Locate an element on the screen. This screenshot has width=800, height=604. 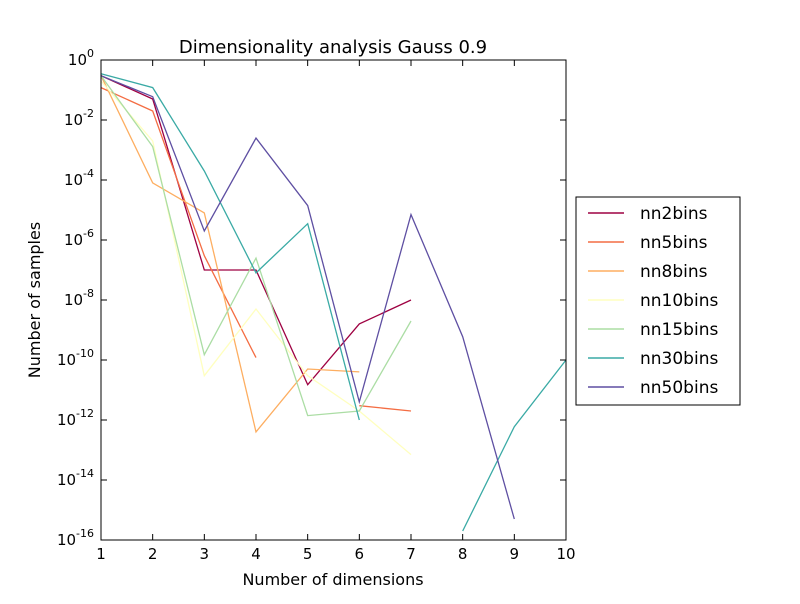
legend-label: nn30bins is located at coordinates (679, 359).